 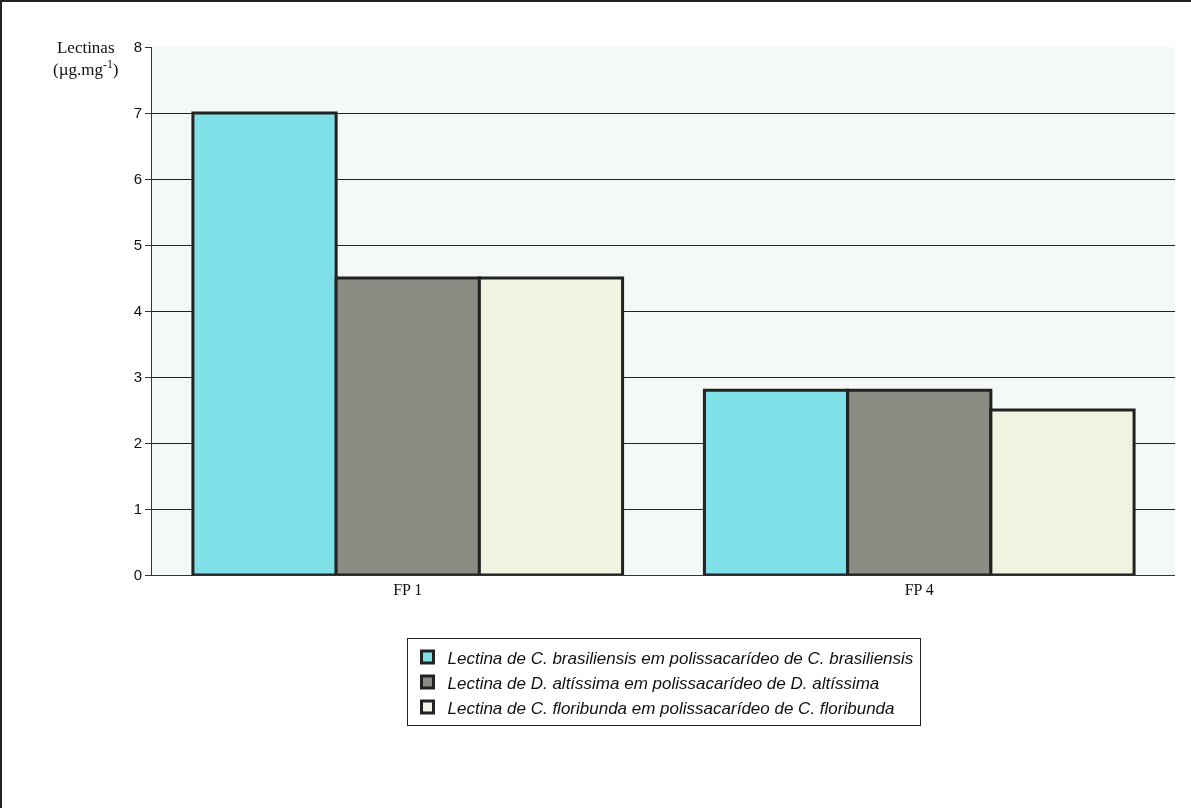 What do you see at coordinates (137, 245) in the screenshot?
I see `y-tick-label: 5` at bounding box center [137, 245].